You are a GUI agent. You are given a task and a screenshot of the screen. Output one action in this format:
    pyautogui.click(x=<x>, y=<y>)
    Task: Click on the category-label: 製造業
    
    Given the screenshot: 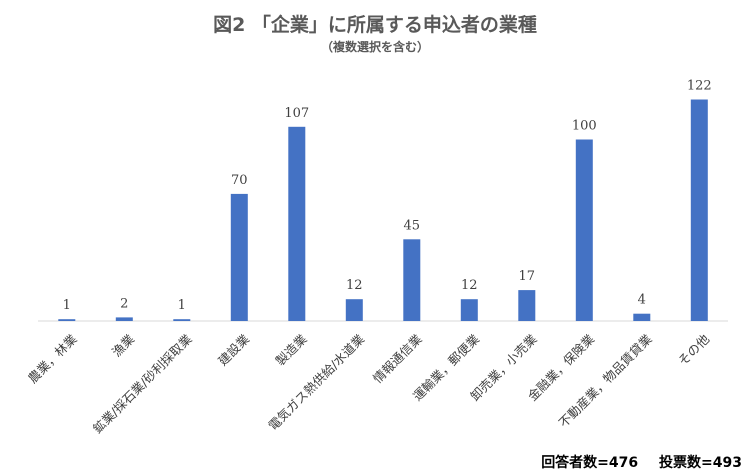 What is the action you would take?
    pyautogui.click(x=291, y=349)
    